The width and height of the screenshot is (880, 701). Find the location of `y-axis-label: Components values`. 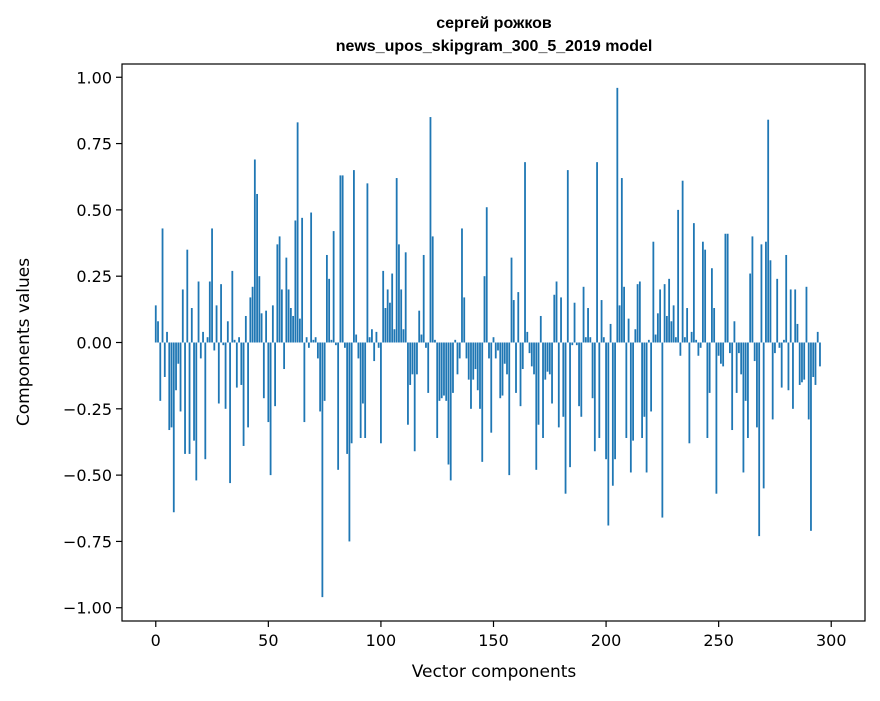

y-axis-label: Components values is located at coordinates (24, 342).